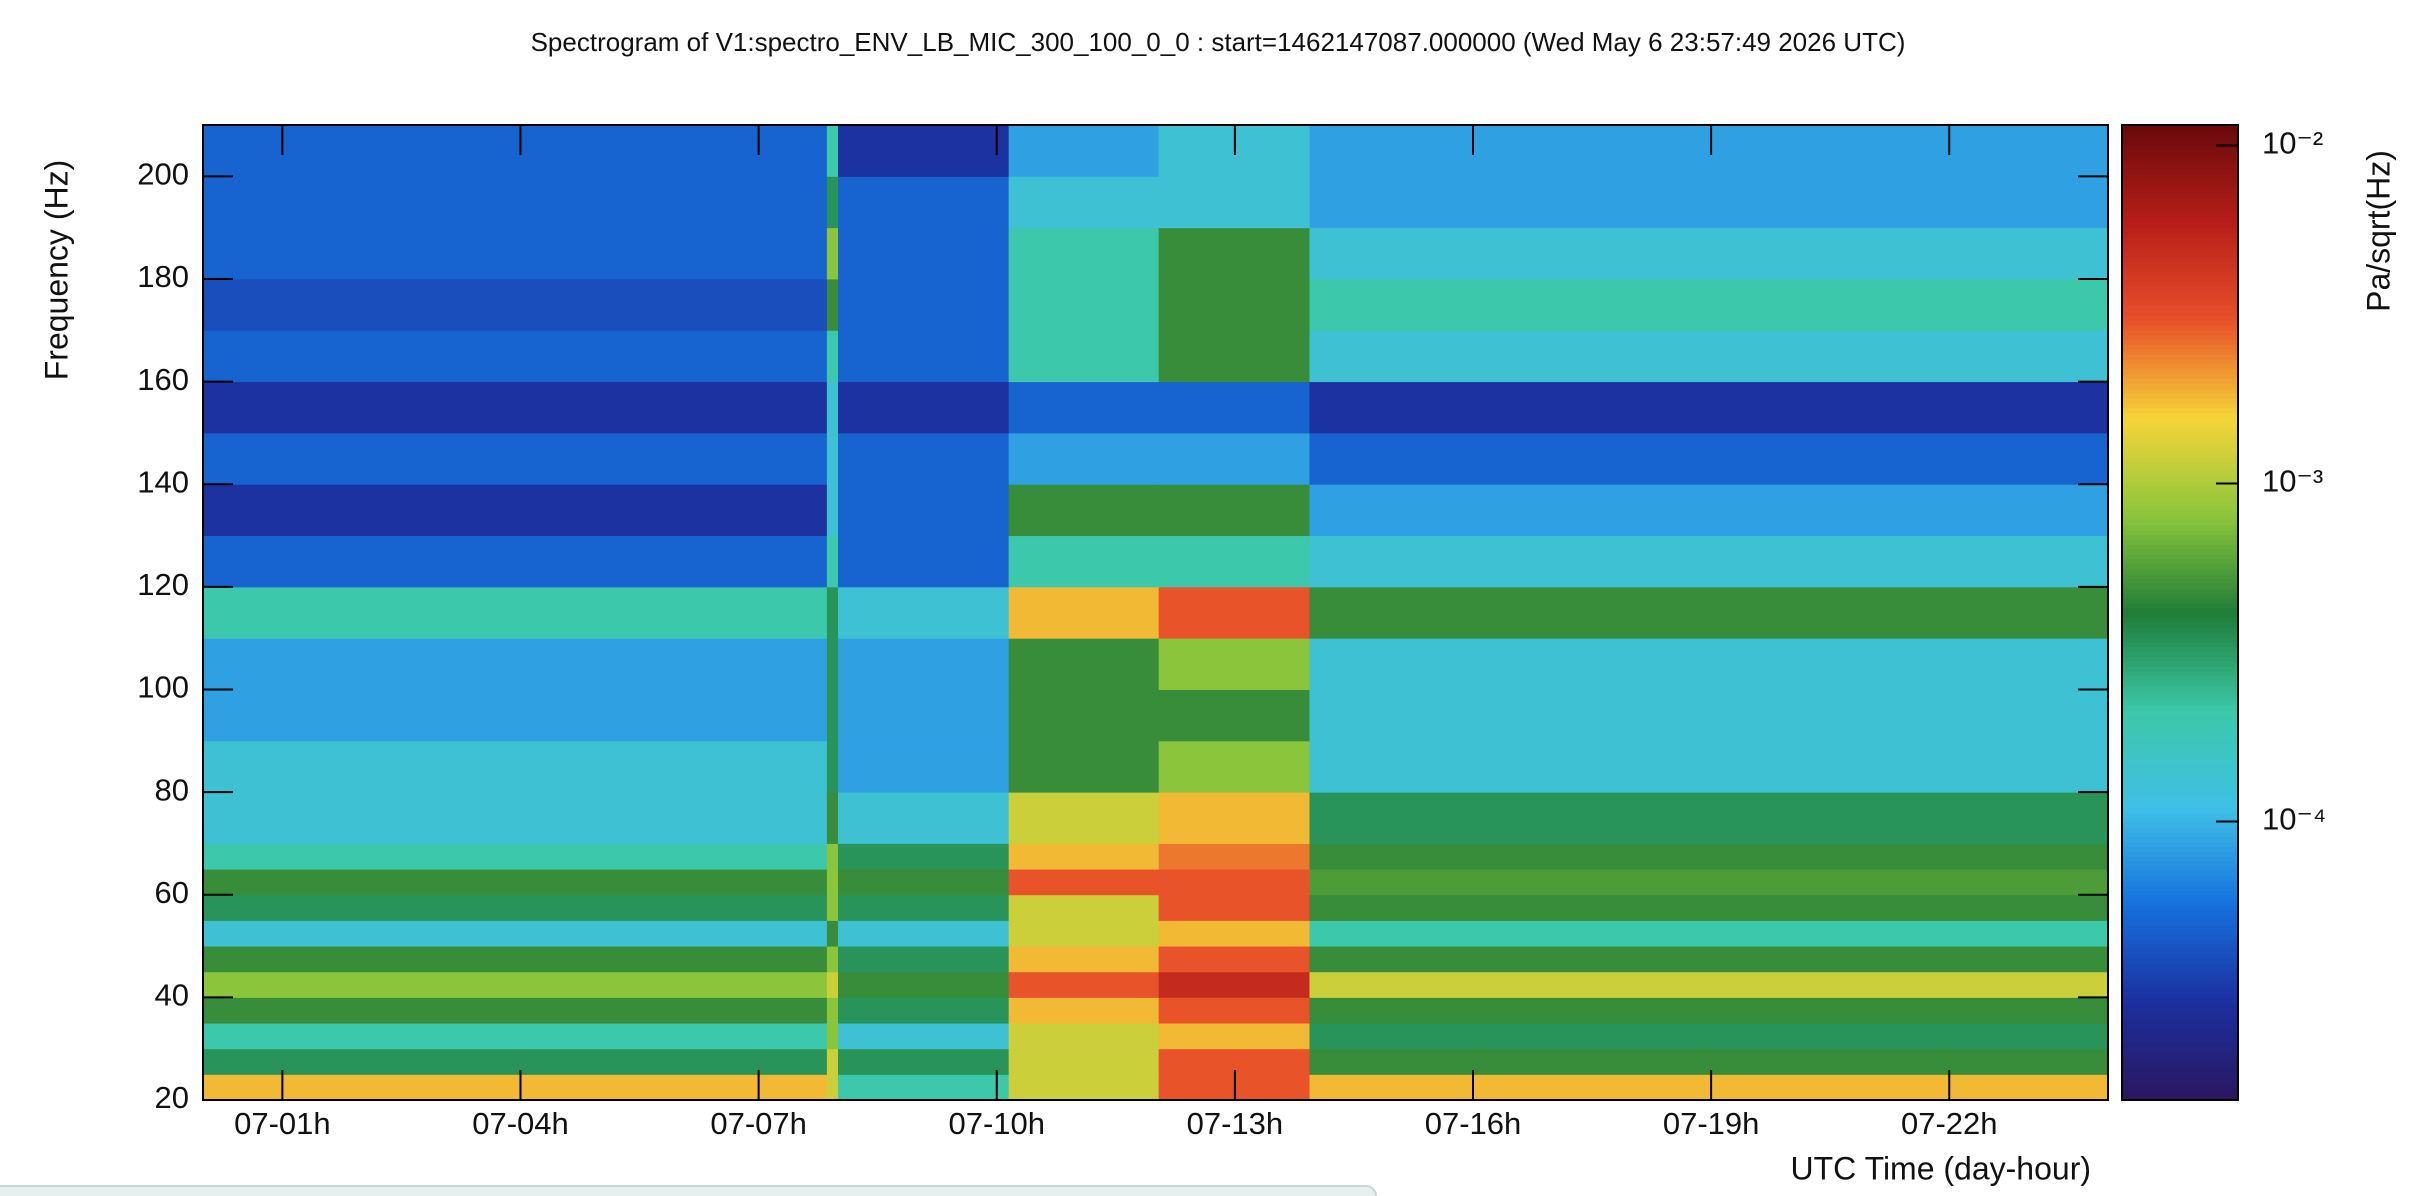 Image resolution: width=2416 pixels, height=1196 pixels. I want to click on y-tick-label: 100, so click(163, 687).